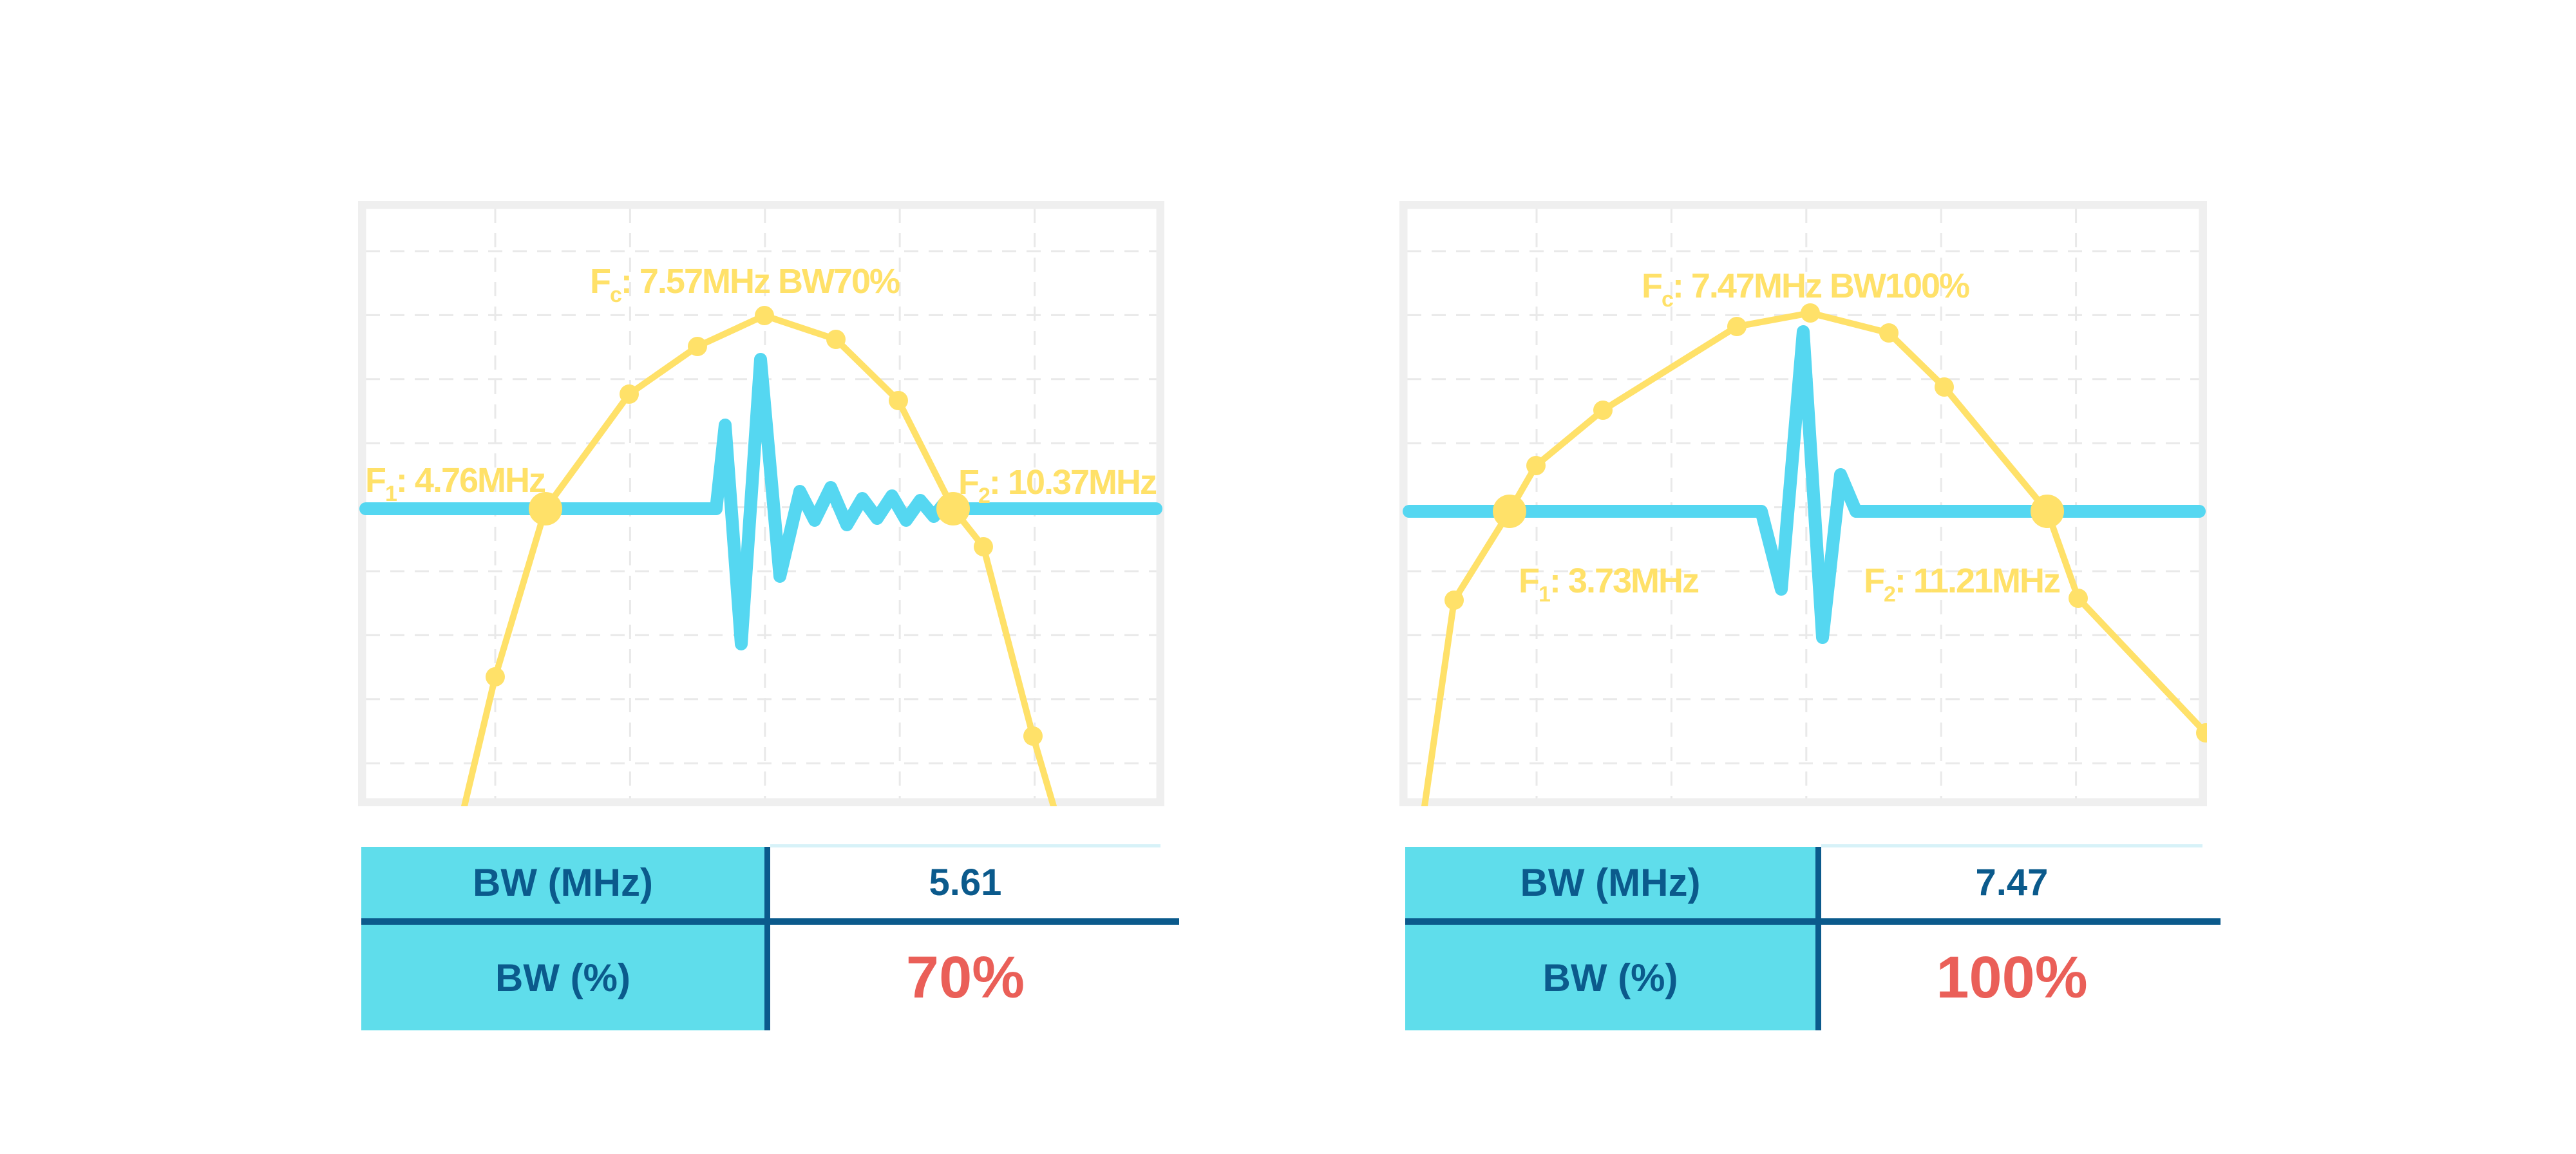 The width and height of the screenshot is (2576, 1154). Describe the element at coordinates (966, 883) in the screenshot. I see `bw-mhz-value: 5.61` at that location.